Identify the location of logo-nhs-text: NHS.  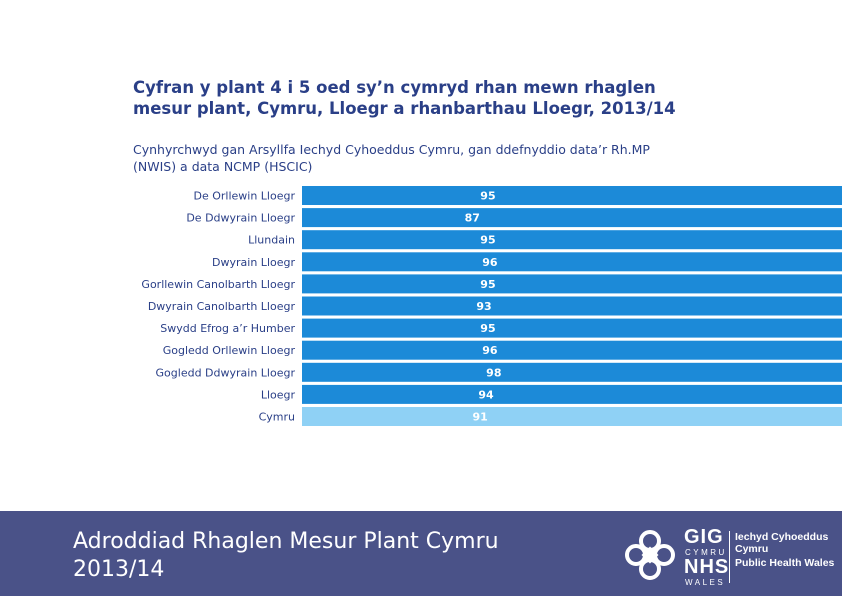
(707, 567).